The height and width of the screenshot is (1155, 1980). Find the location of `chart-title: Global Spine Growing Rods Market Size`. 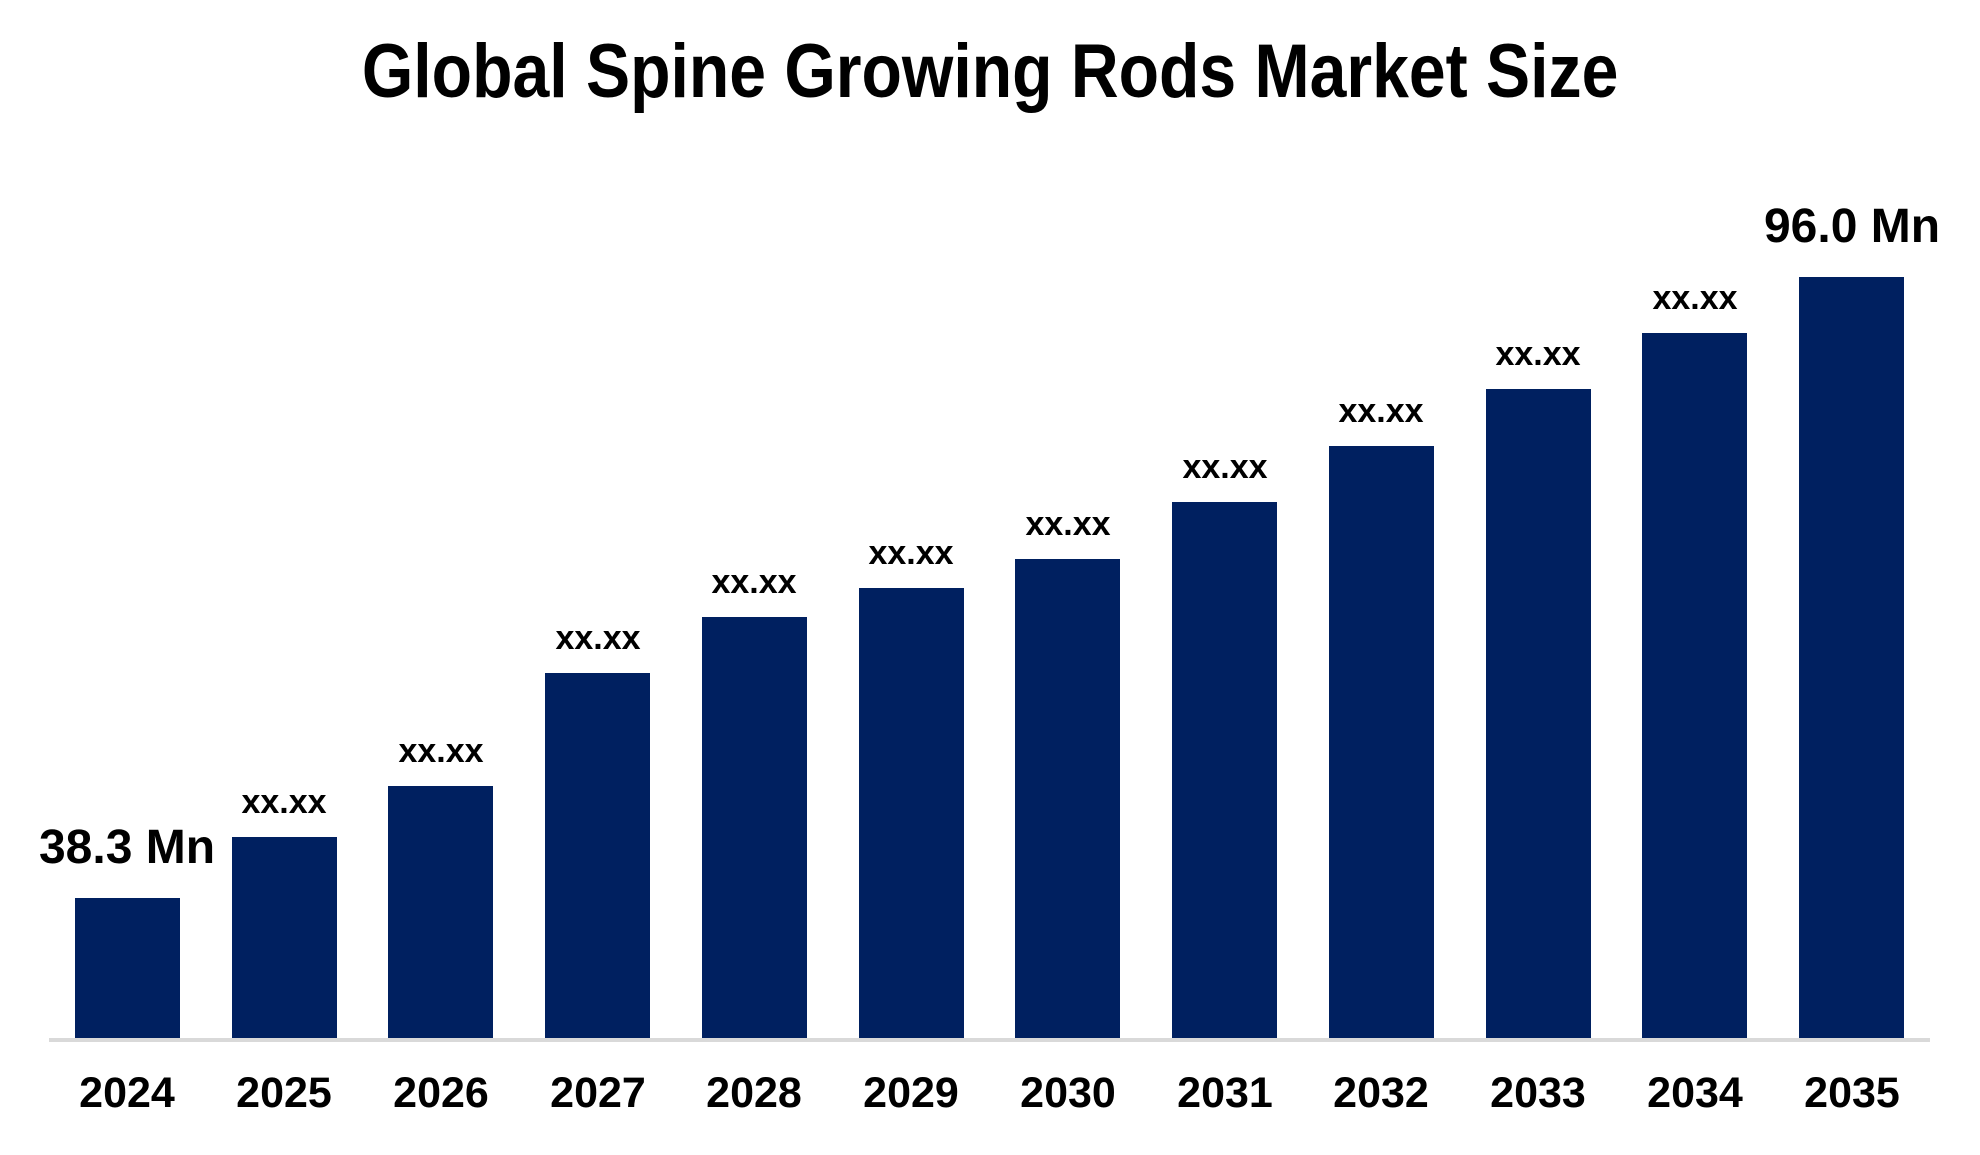

chart-title: Global Spine Growing Rods Market Size is located at coordinates (990, 71).